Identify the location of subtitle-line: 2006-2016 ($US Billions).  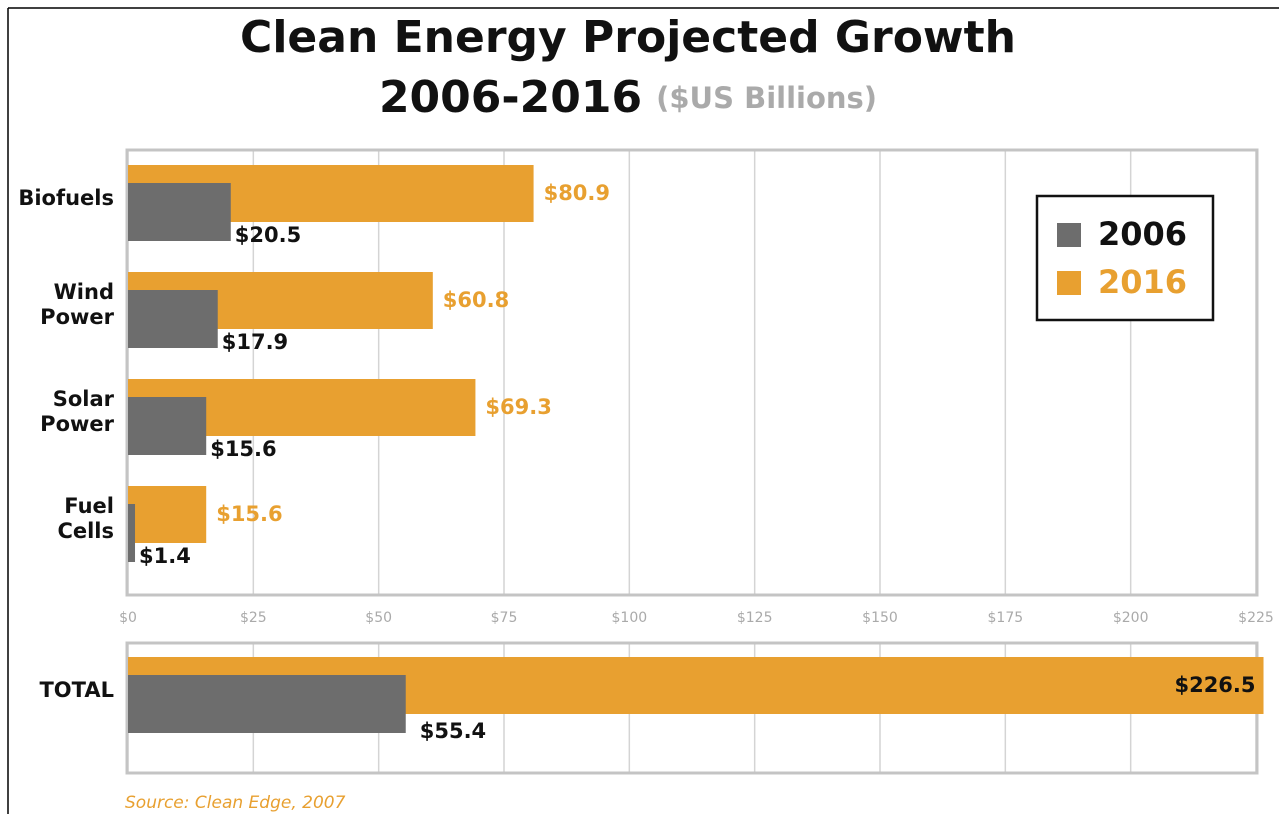
(628, 97).